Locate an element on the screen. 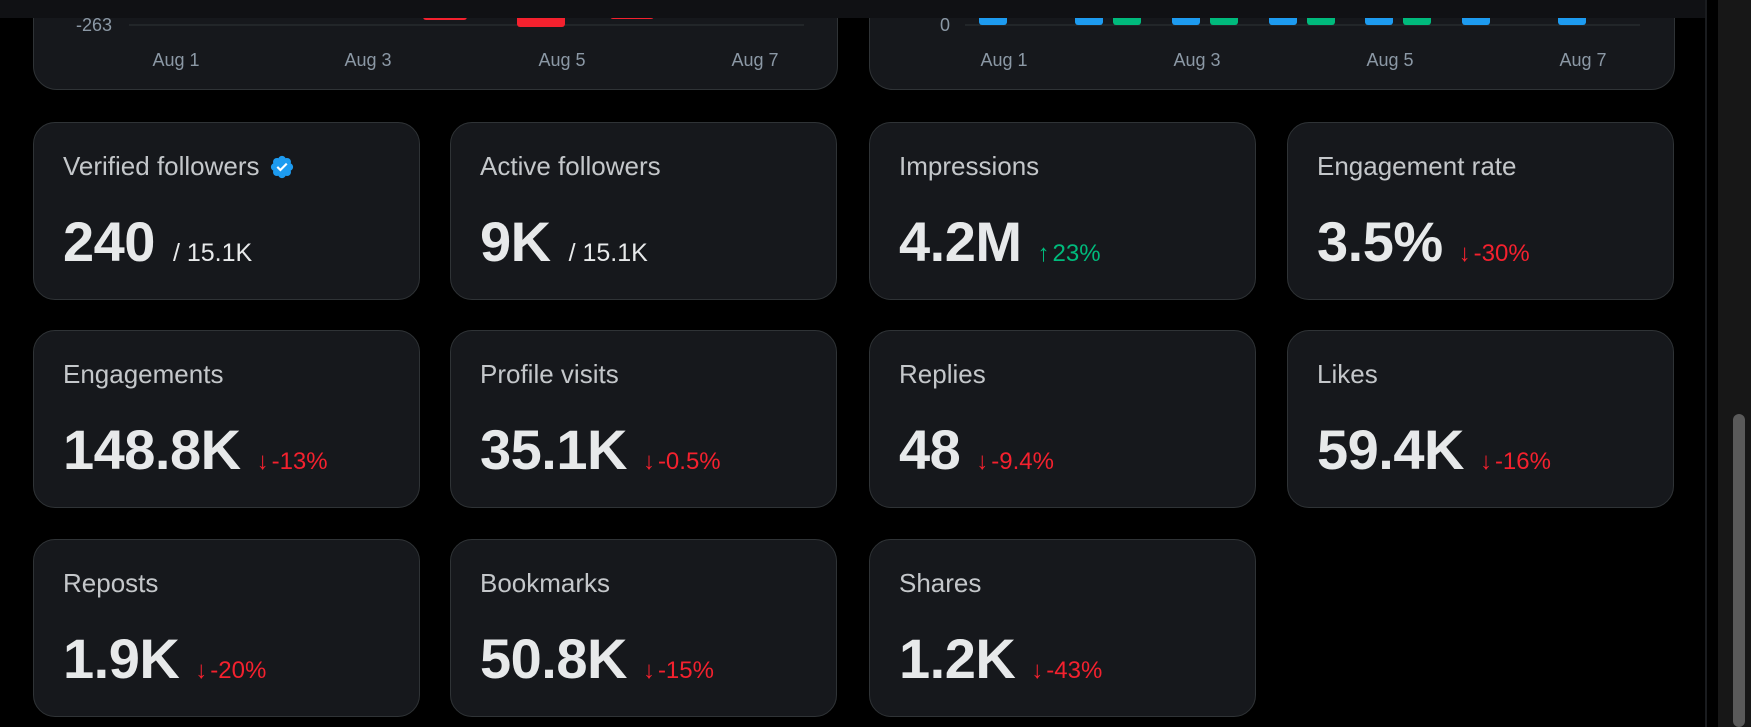  right-chart-x-tick: Aug 3 is located at coordinates (1196, 60).